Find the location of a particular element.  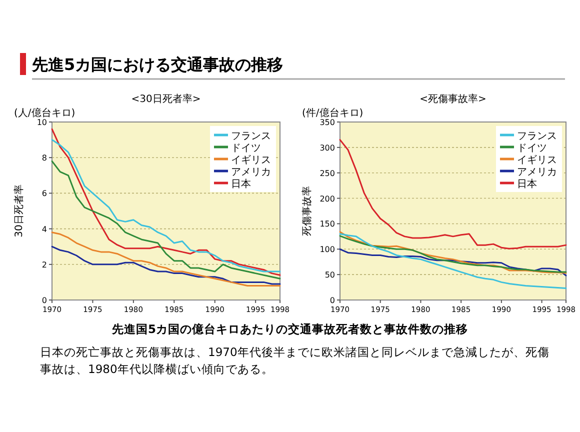

text: 先進国5カ国の億台キロあたりの交通事故死者数と事故件数の推移 is located at coordinates (289, 329).